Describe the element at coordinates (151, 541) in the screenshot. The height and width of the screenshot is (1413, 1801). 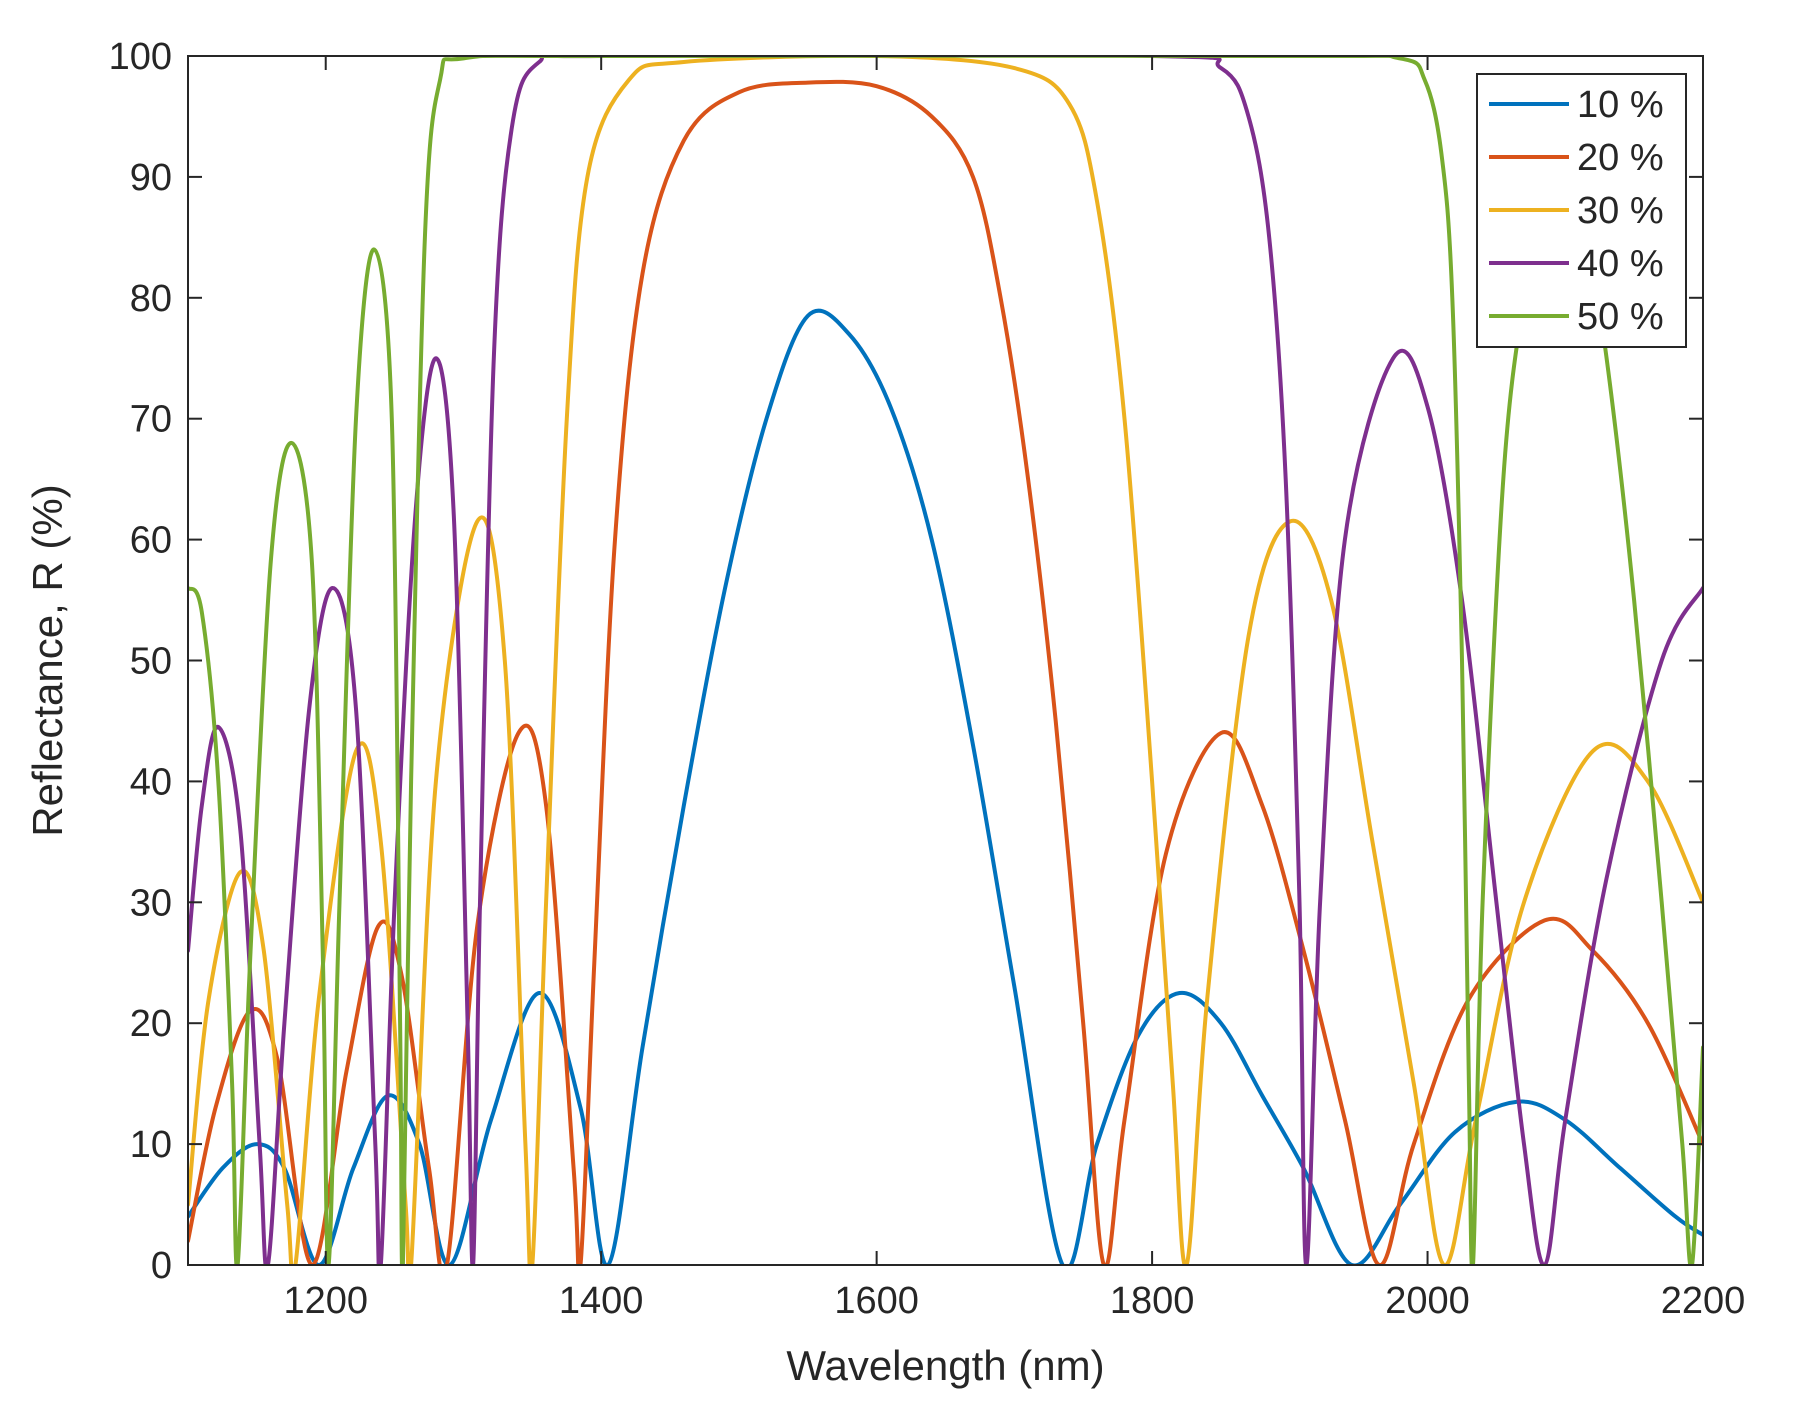
I see `y-tick-label: 60` at that location.